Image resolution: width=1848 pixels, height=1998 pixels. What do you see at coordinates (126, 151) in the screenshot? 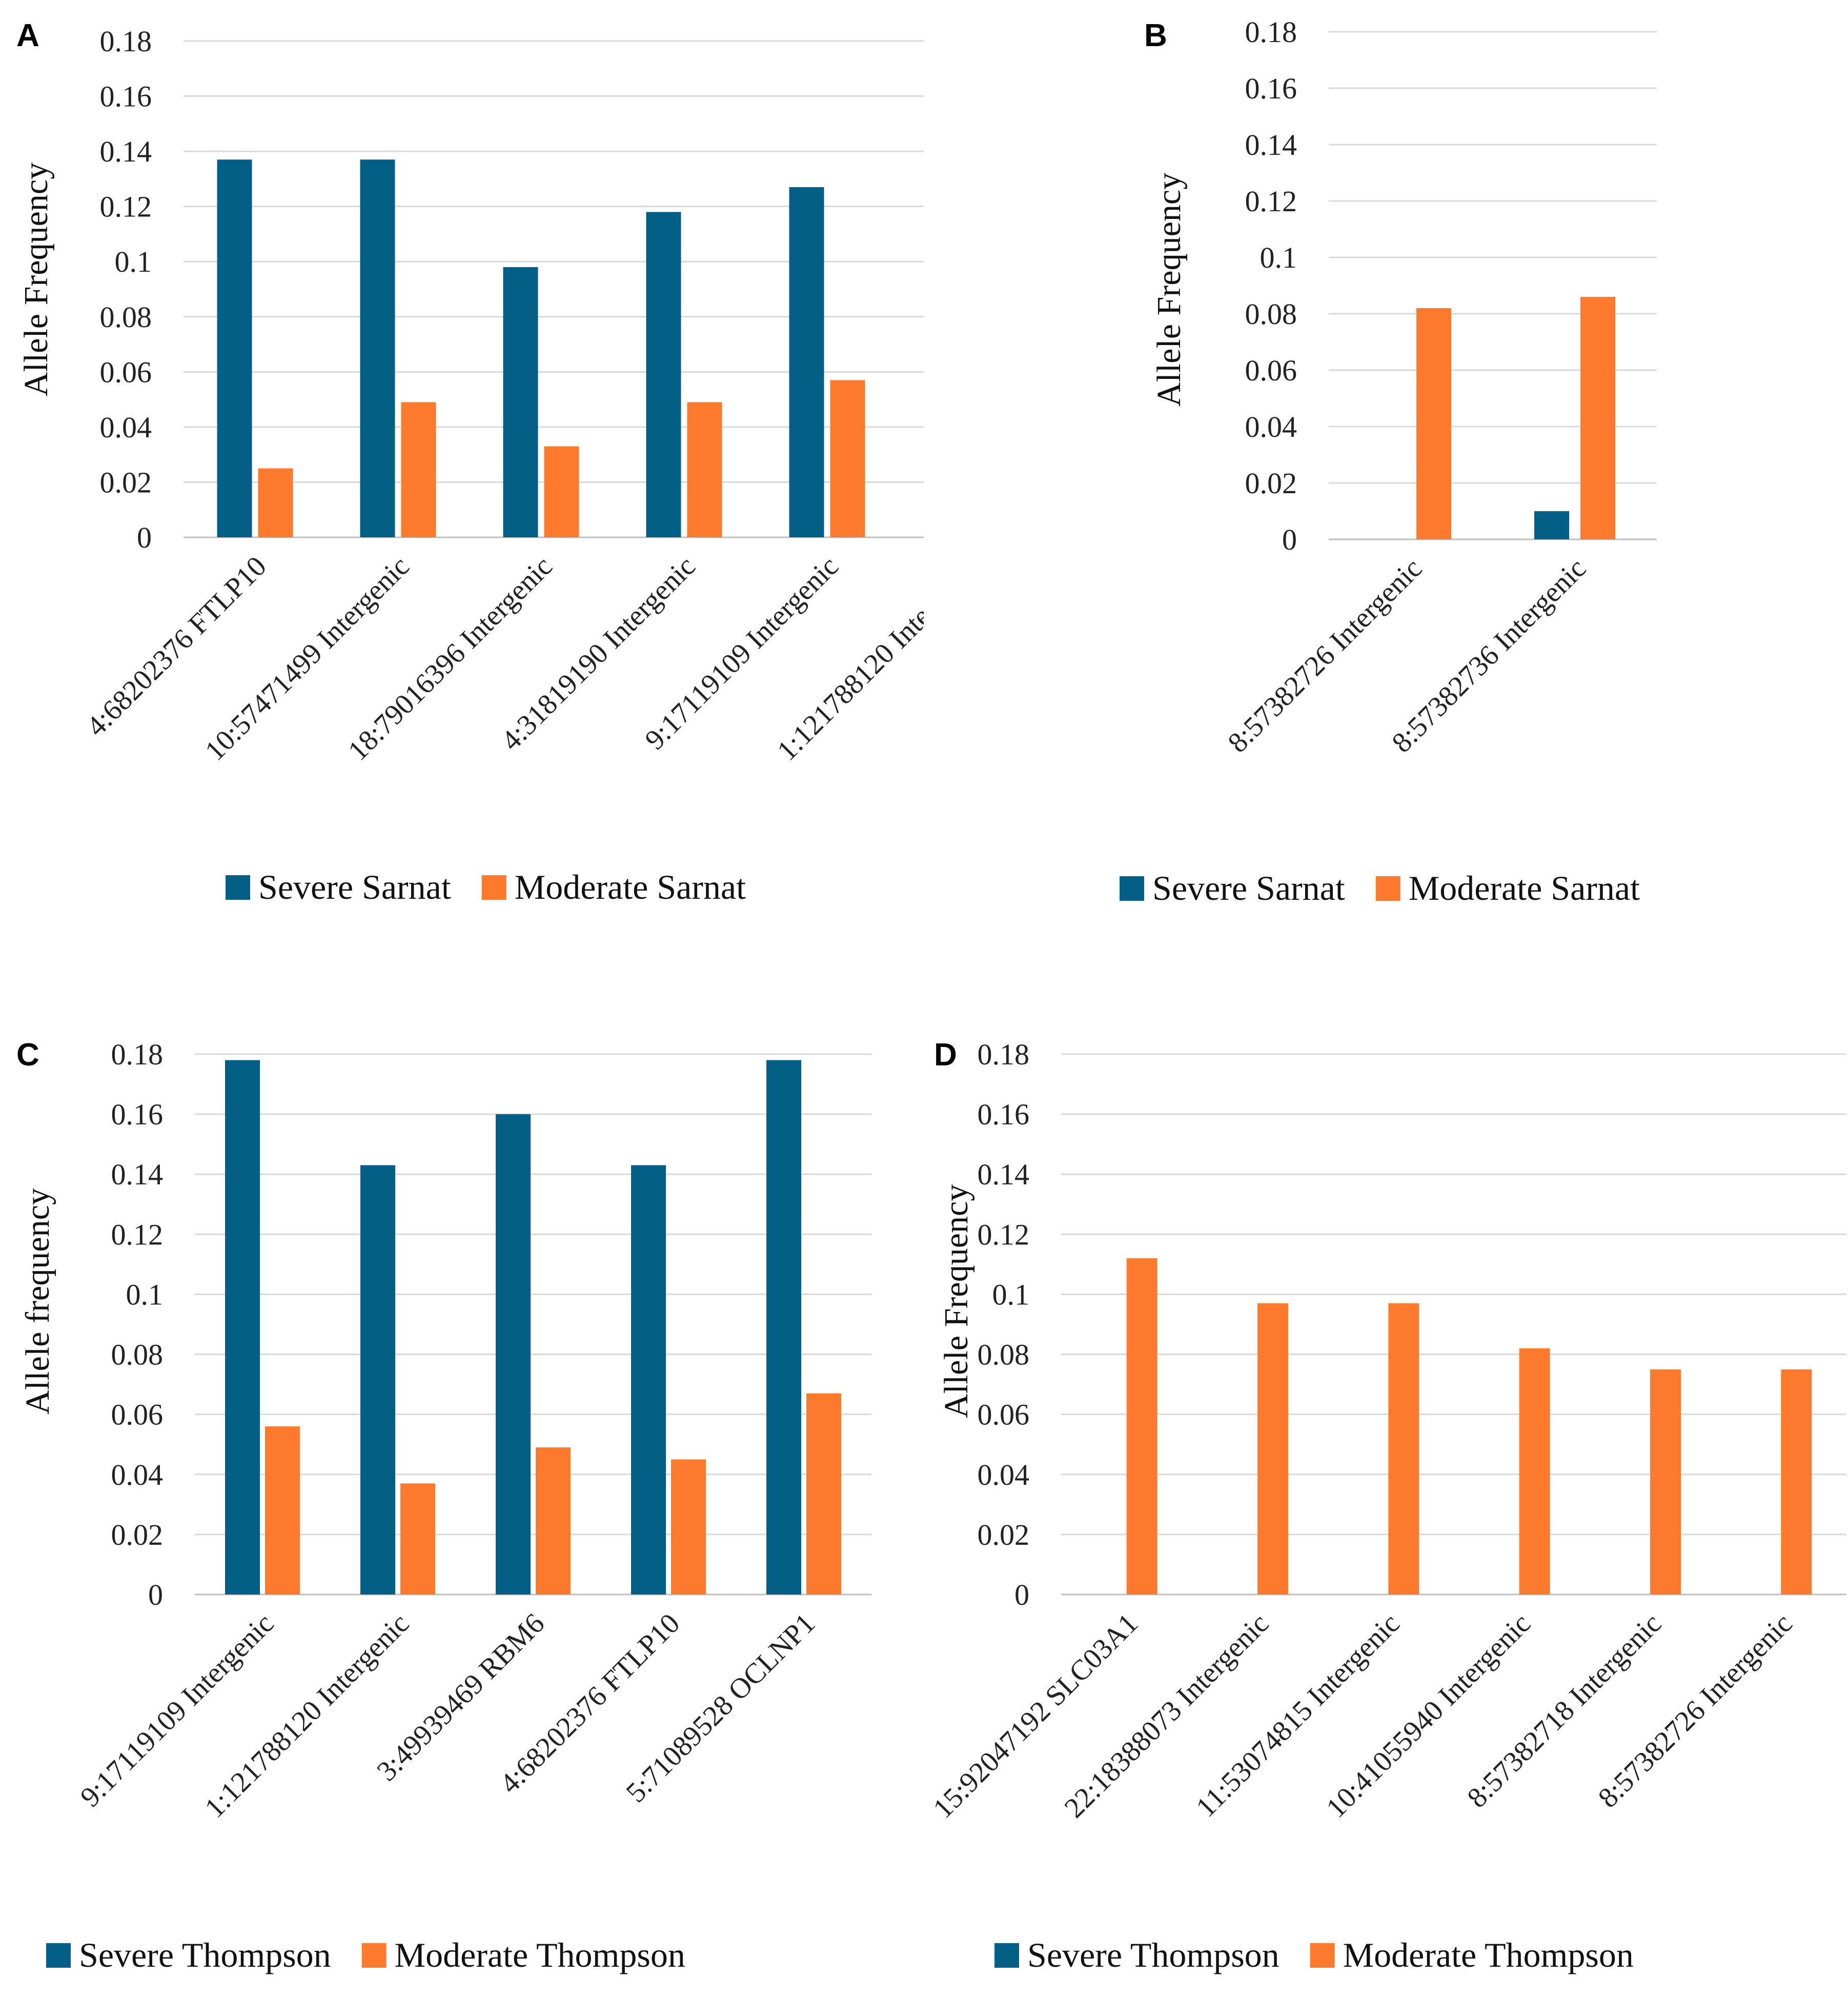
I see `y-tick-a-7: 0.14` at bounding box center [126, 151].